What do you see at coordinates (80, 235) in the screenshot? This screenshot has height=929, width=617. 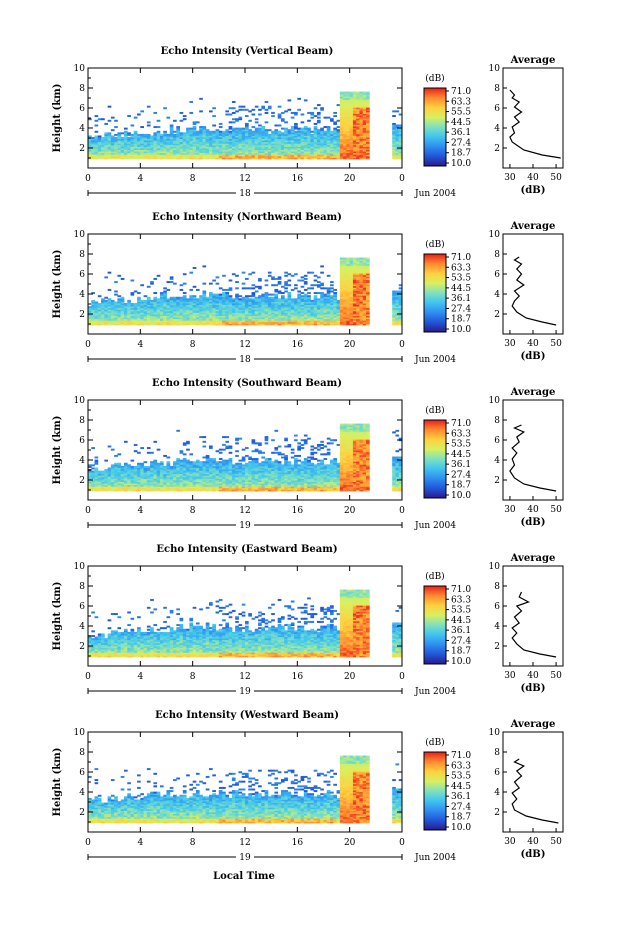 I see `y-tick-label: 10` at bounding box center [80, 235].